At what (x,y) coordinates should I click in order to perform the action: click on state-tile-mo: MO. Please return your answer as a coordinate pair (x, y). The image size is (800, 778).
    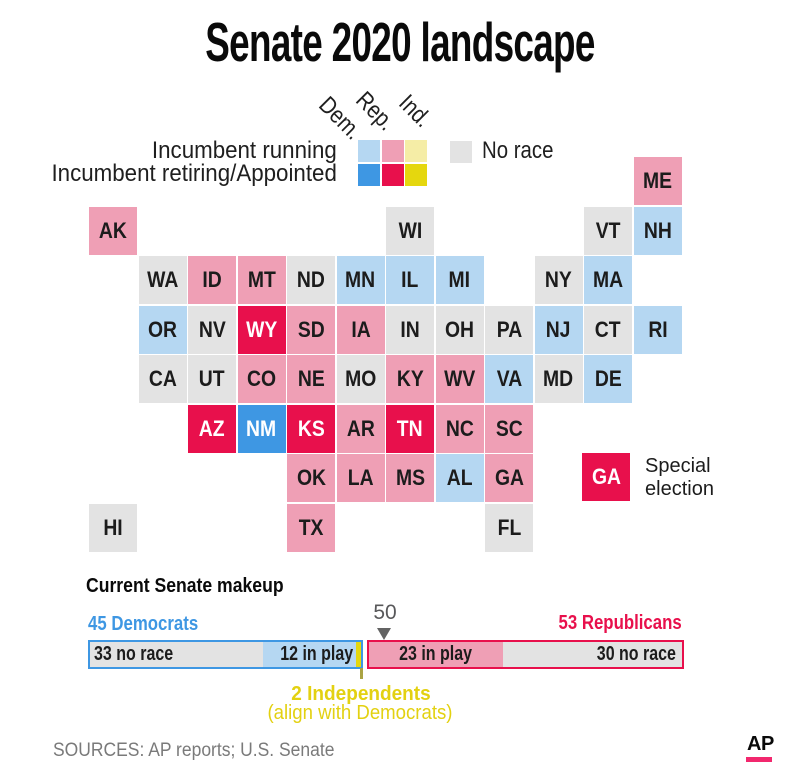
    Looking at the image, I should click on (360, 379).